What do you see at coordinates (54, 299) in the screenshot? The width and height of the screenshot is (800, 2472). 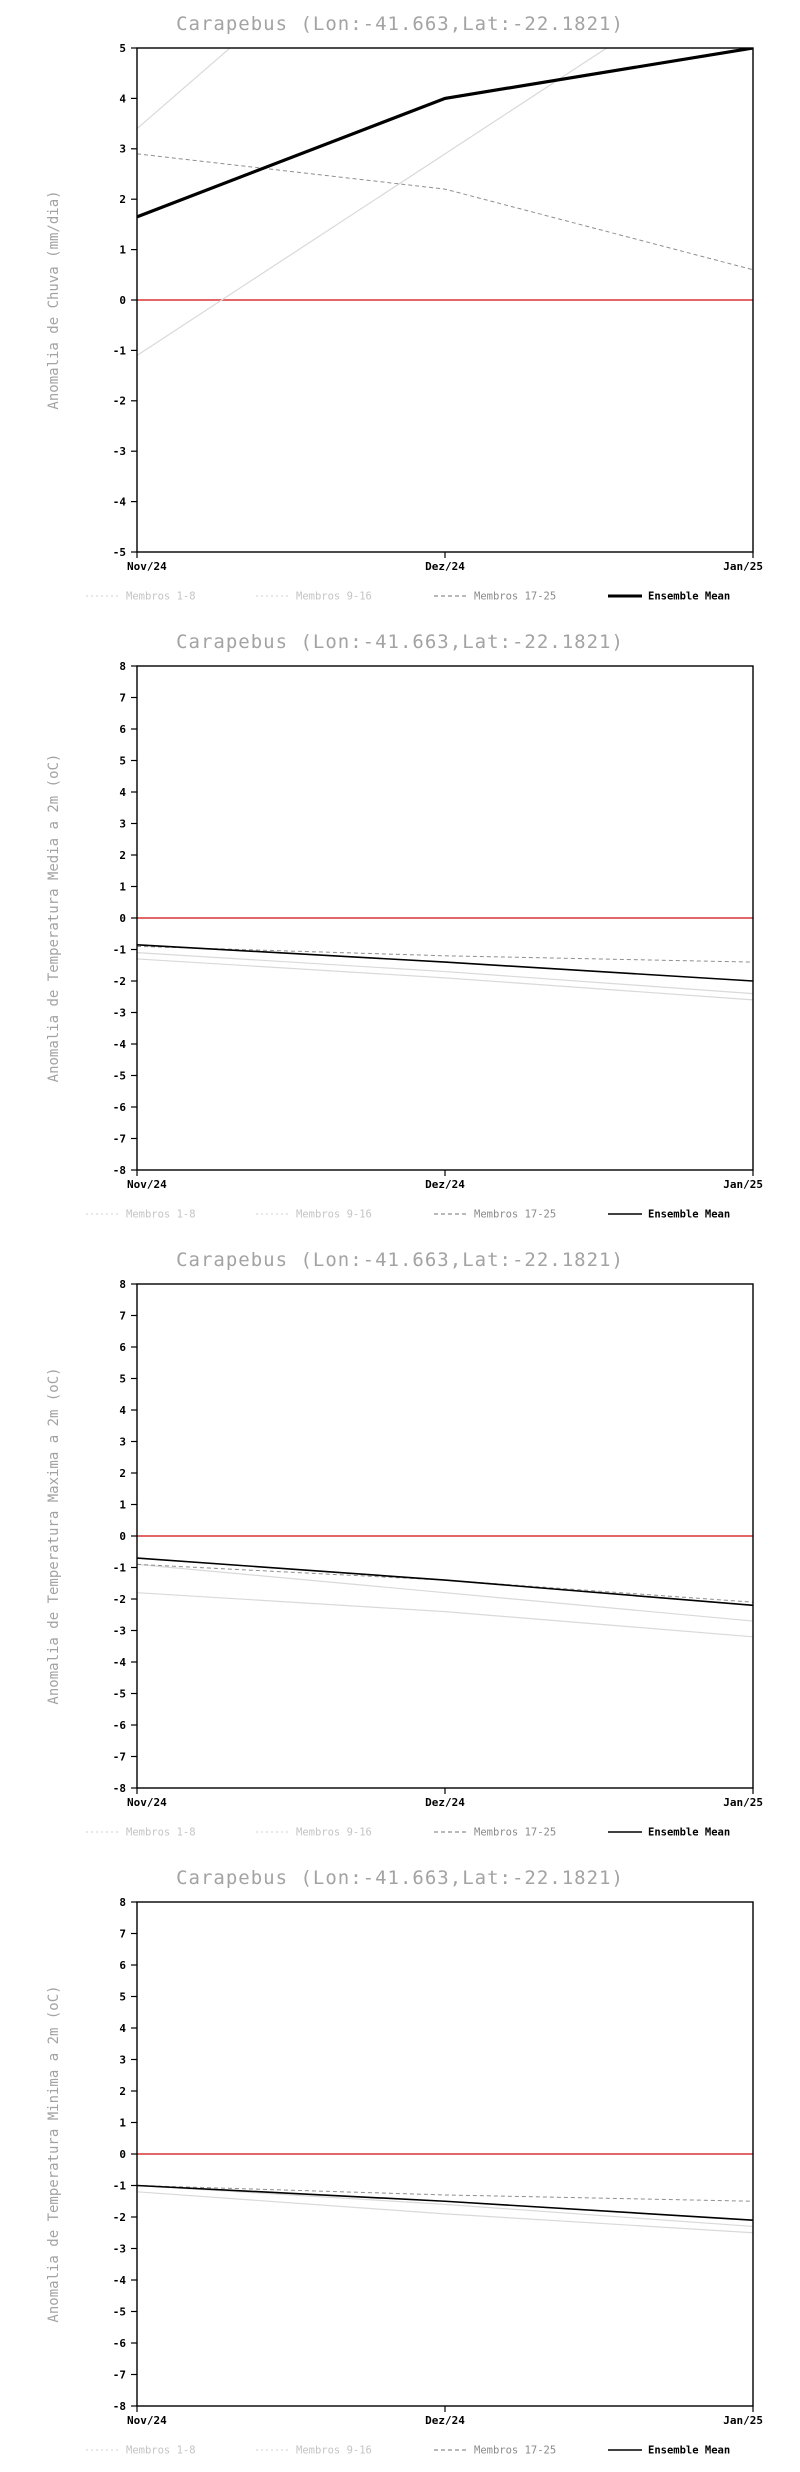 I see `y-axis-title: Anomalia de Chuva (mm/dia)` at bounding box center [54, 299].